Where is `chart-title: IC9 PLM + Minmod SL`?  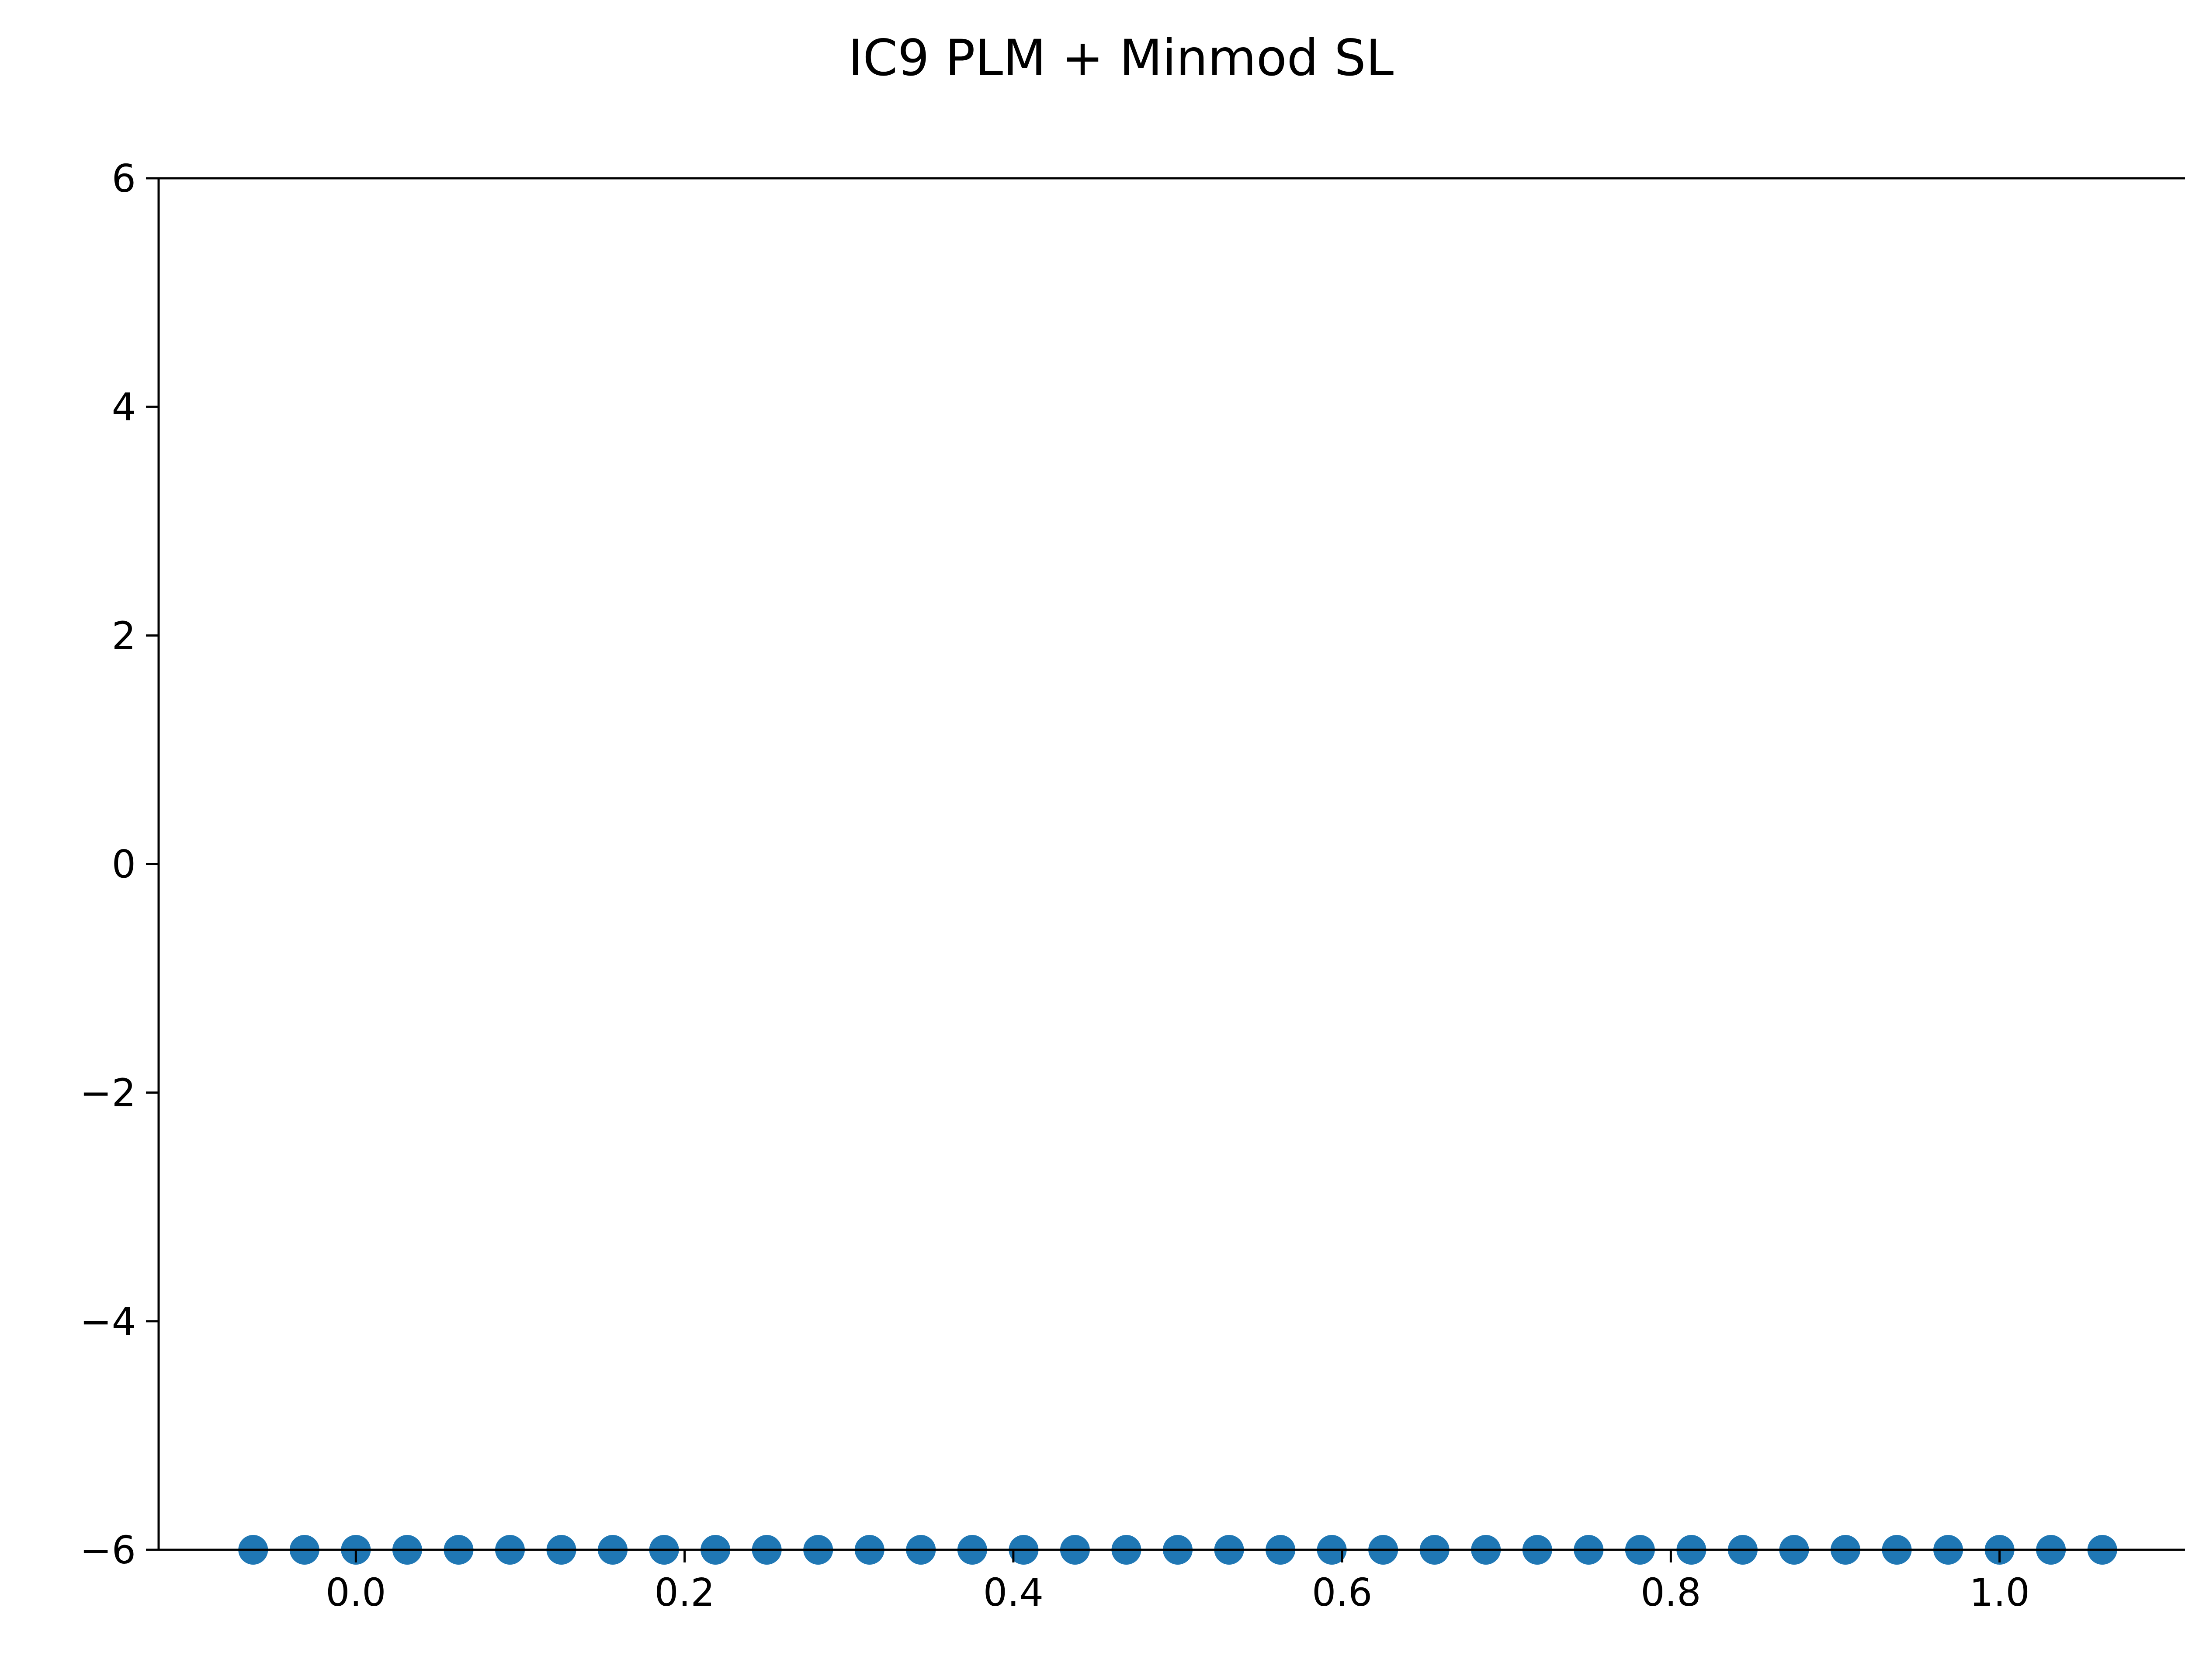 chart-title: IC9 PLM + Minmod SL is located at coordinates (1121, 58).